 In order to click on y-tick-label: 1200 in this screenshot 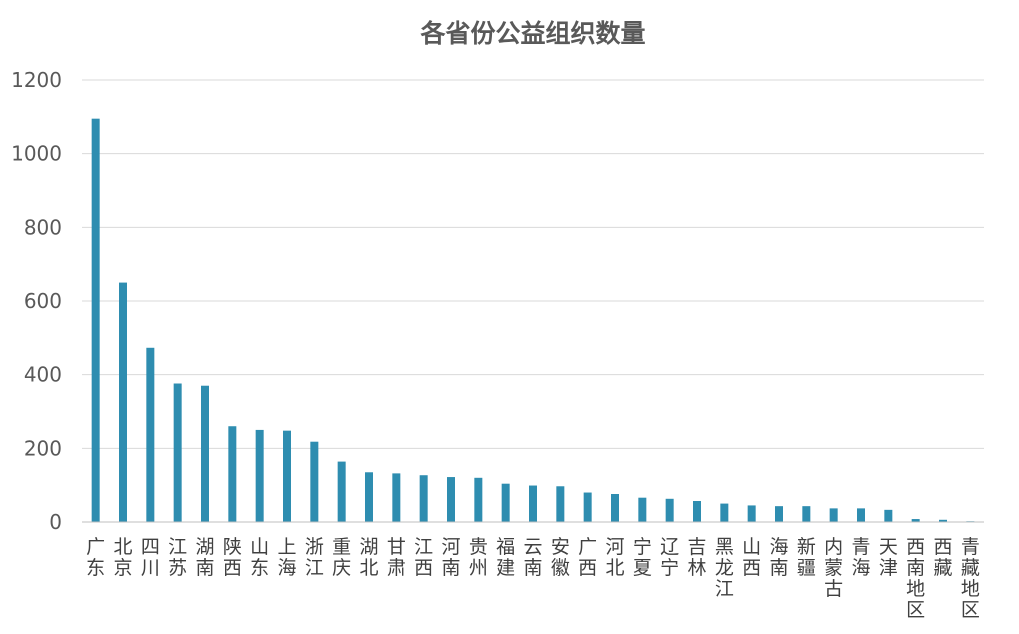, I will do `click(36, 80)`.